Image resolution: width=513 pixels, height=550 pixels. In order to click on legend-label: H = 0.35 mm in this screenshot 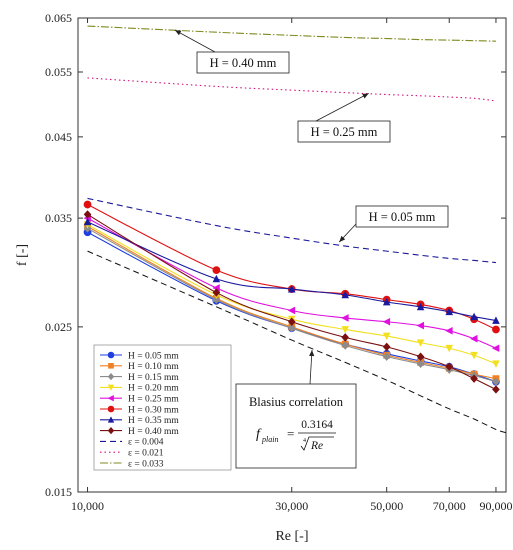, I will do `click(153, 421)`.